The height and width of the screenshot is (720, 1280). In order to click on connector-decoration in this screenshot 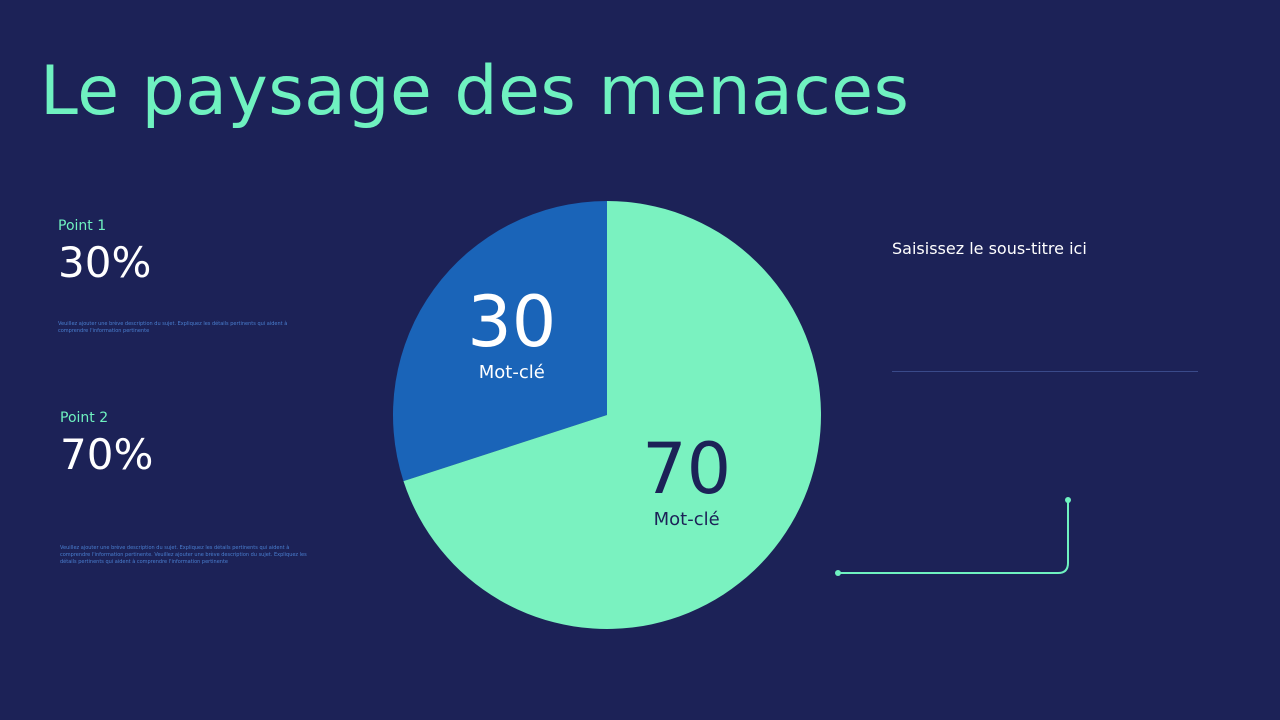, I will do `click(953, 536)`.